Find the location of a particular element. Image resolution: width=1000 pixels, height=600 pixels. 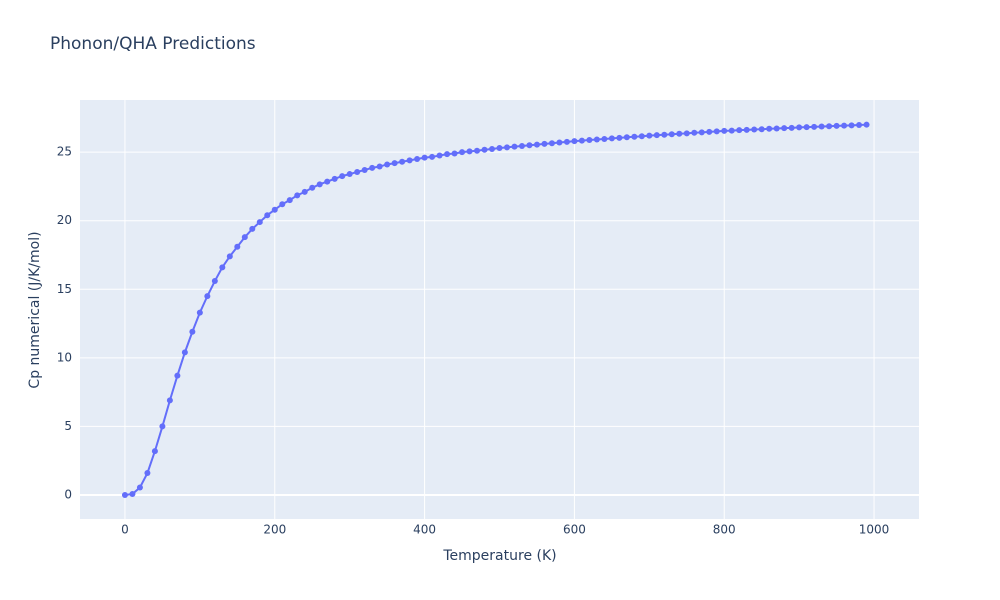

x-tick-label: 200 is located at coordinates (274, 530).